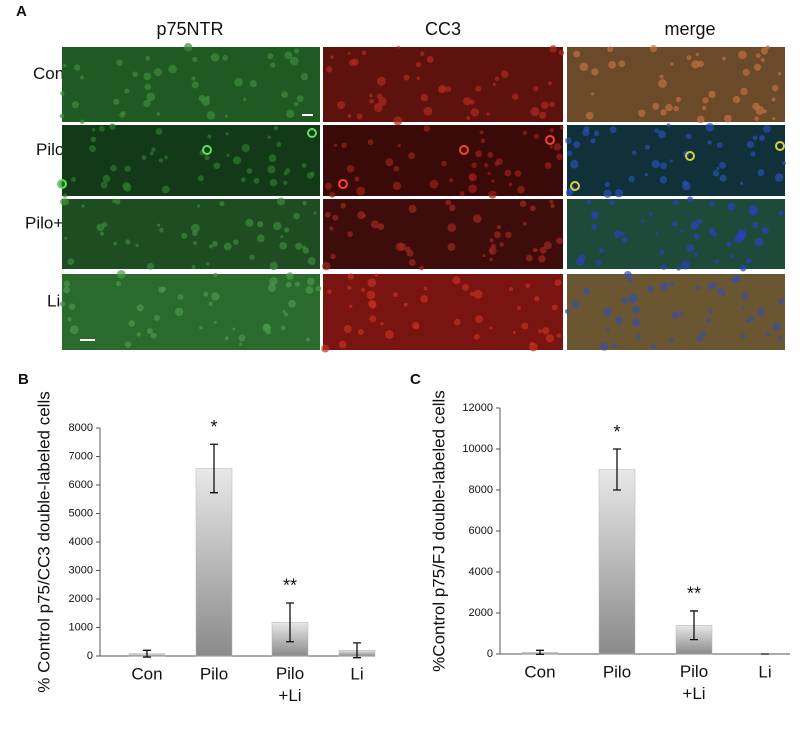 The image size is (800, 738). What do you see at coordinates (81, 485) in the screenshot?
I see `y-tick-label: 6000` at bounding box center [81, 485].